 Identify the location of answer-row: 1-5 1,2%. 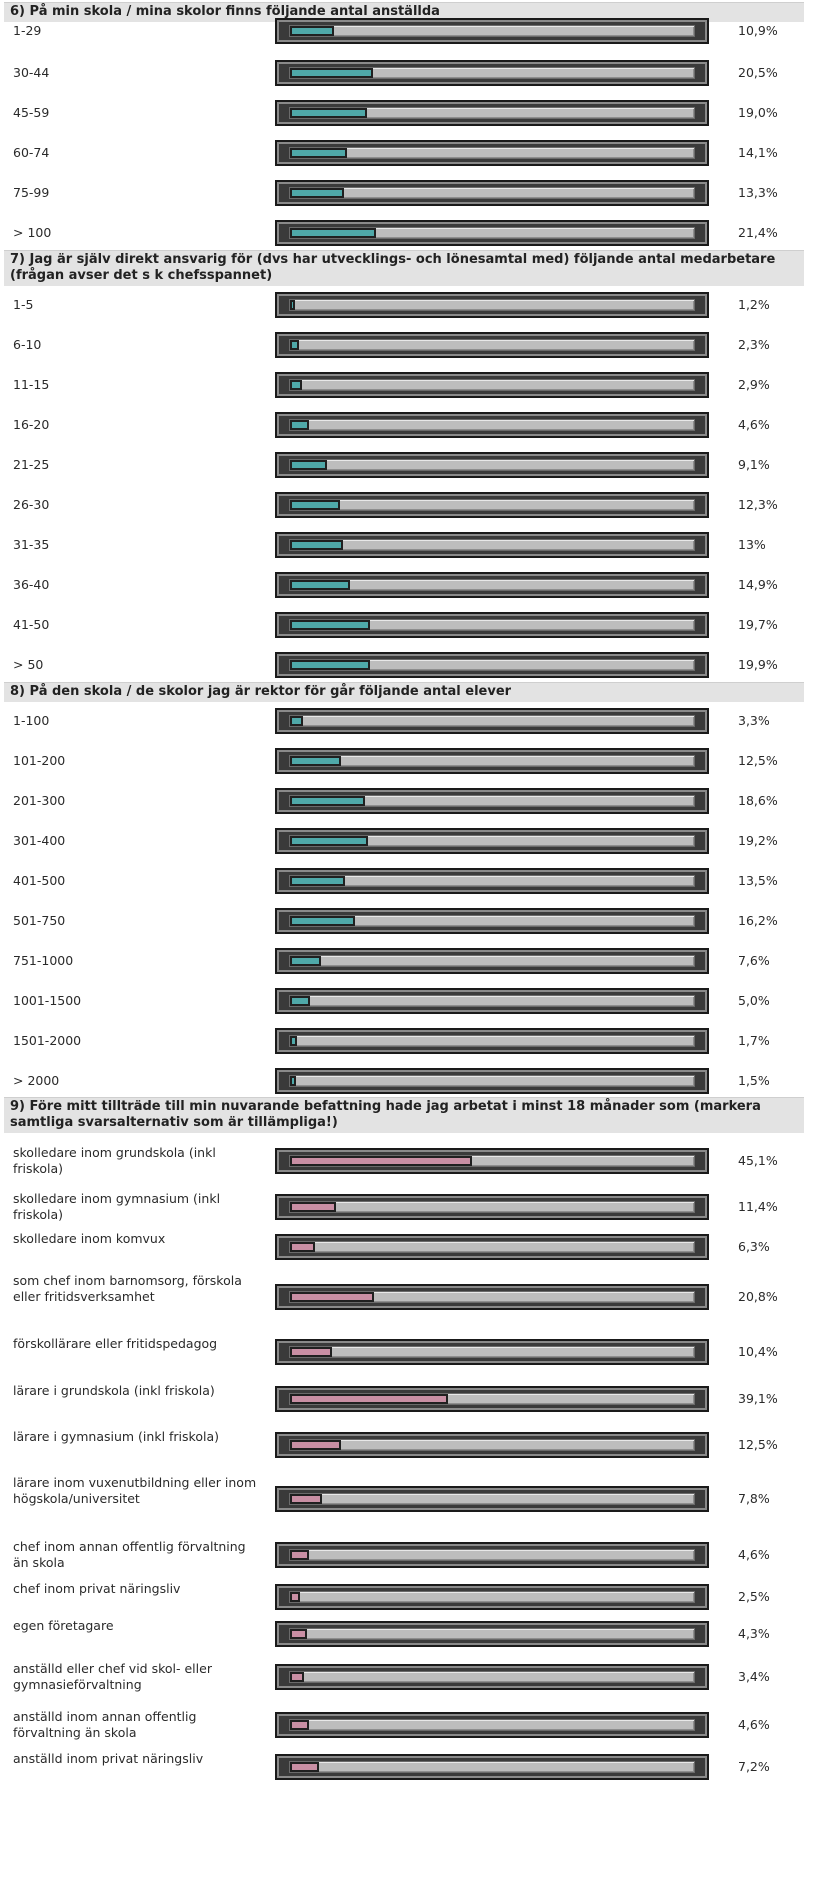
(407, 305).